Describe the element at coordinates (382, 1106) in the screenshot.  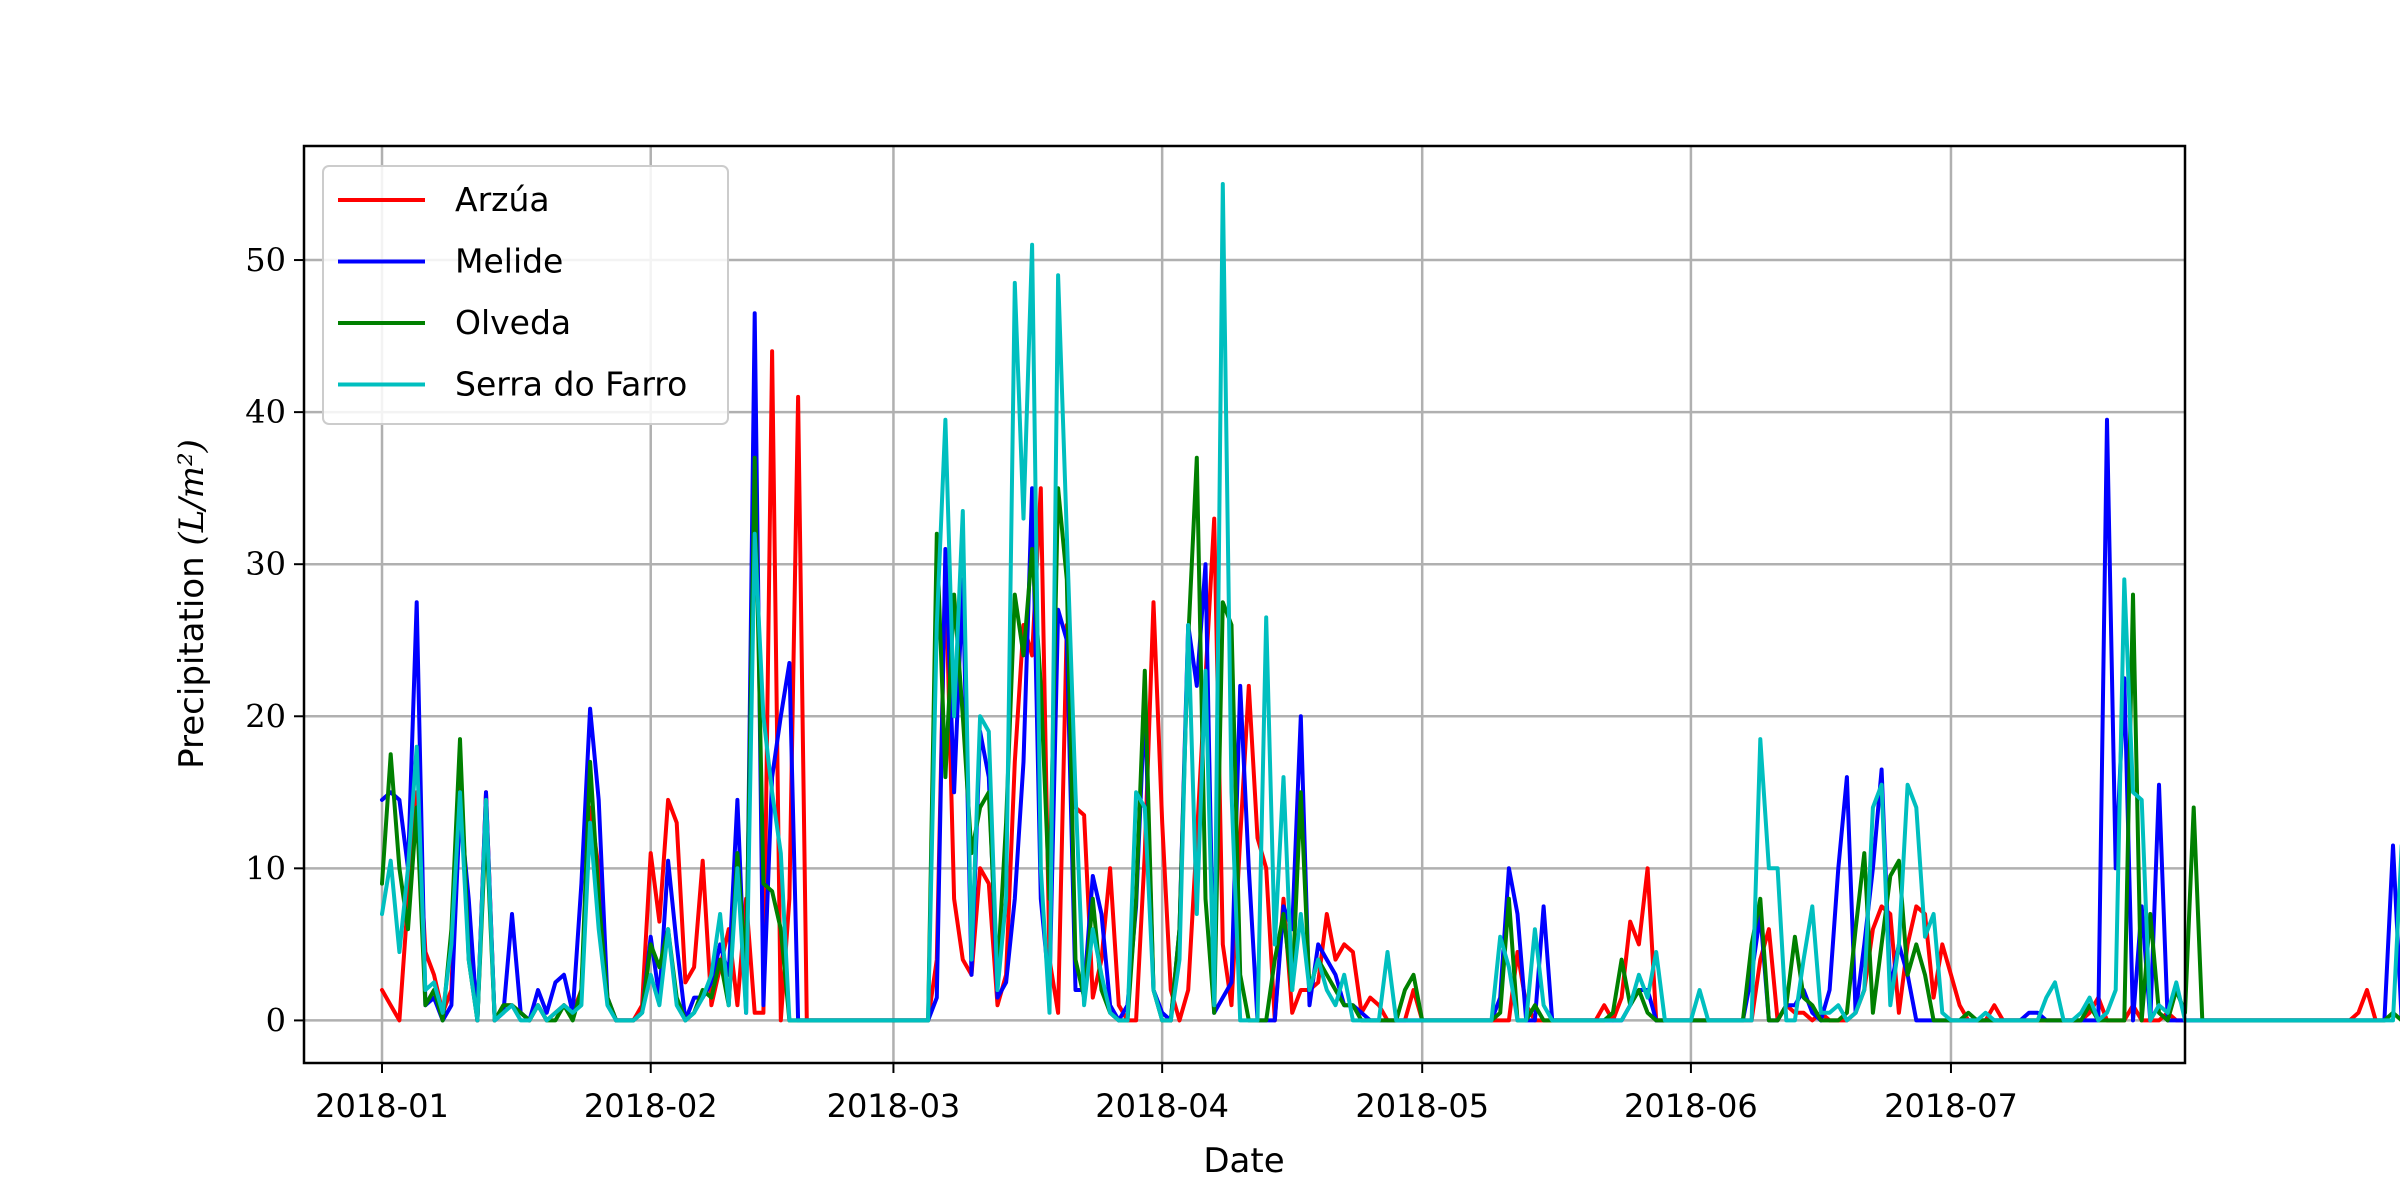
I see `x-tick-label: 2018-01` at that location.